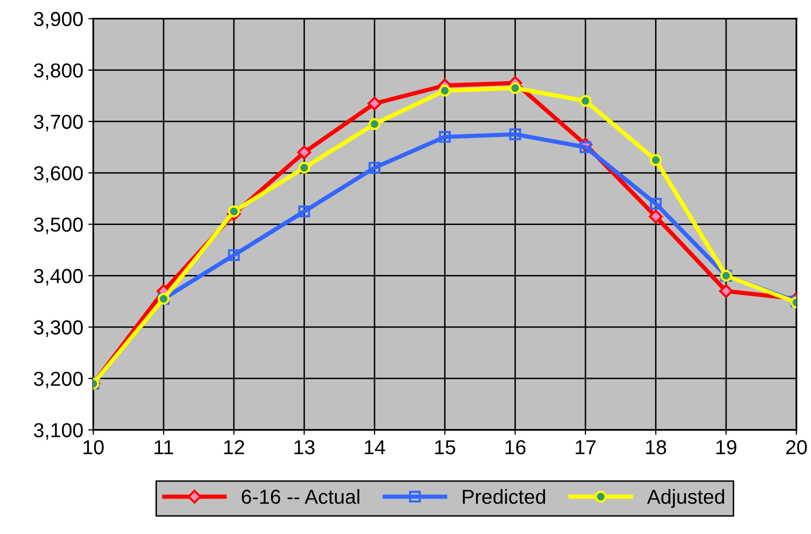 The width and height of the screenshot is (811, 534). What do you see at coordinates (504, 496) in the screenshot?
I see `legend-label: Predicted` at bounding box center [504, 496].